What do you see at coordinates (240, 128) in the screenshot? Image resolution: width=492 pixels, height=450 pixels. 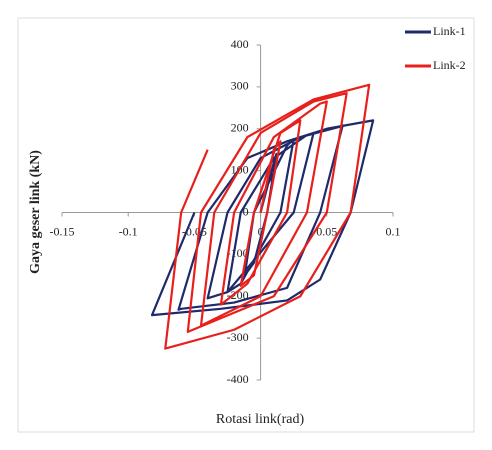 I see `y-tick-label: 200` at bounding box center [240, 128].